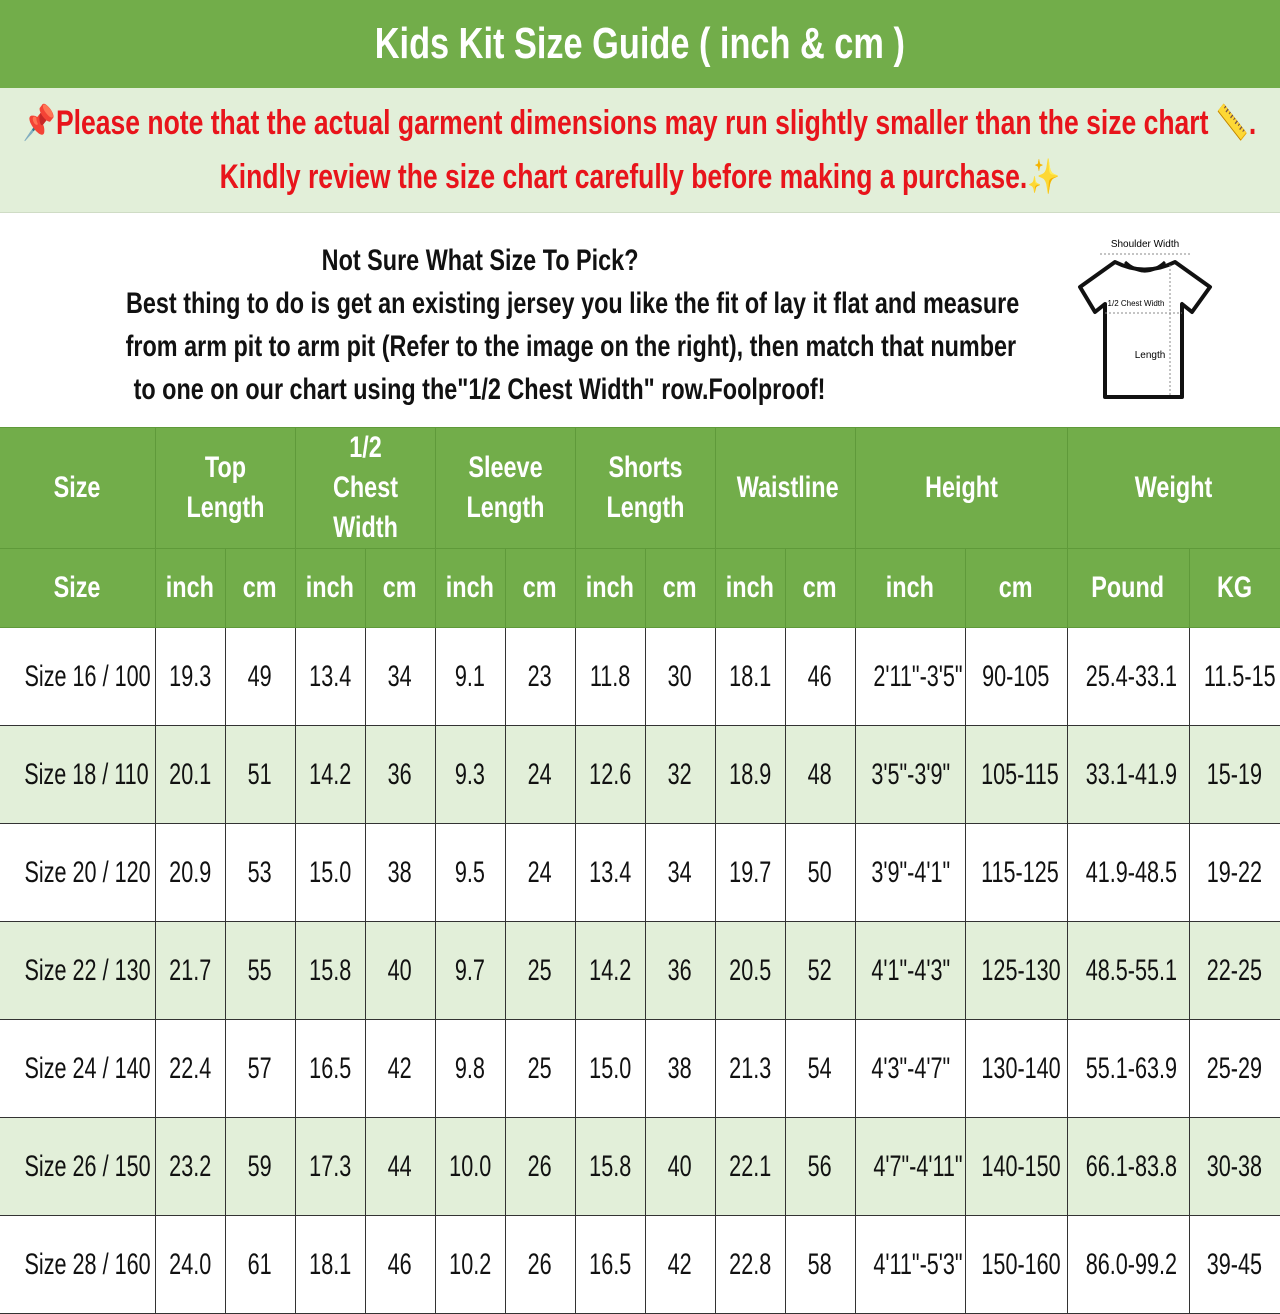 Image resolution: width=1280 pixels, height=1314 pixels. What do you see at coordinates (750, 1068) in the screenshot?
I see `table-cell: 21.3` at bounding box center [750, 1068].